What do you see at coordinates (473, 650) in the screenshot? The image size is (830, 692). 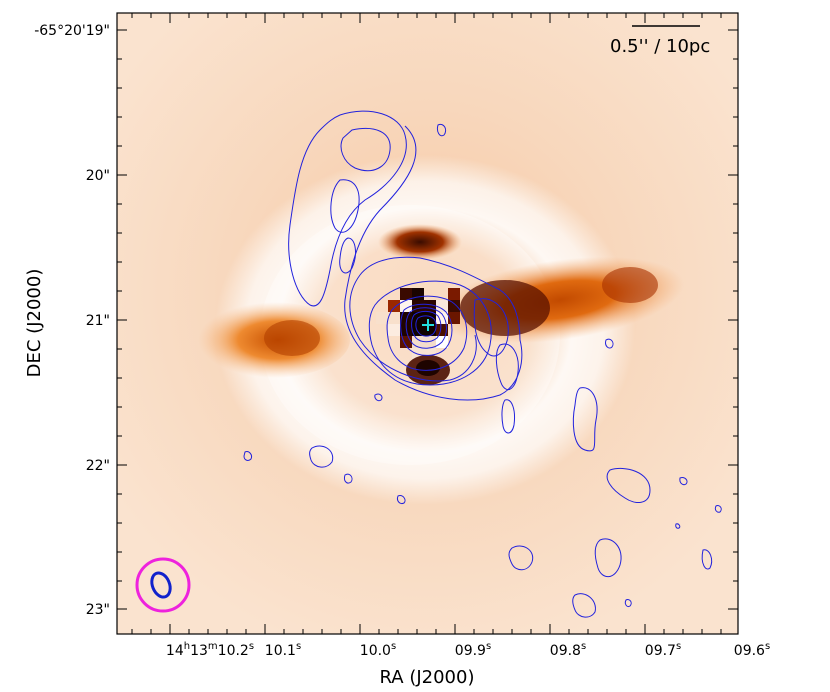 I see `ra-tick-label: 09.9s` at bounding box center [473, 650].